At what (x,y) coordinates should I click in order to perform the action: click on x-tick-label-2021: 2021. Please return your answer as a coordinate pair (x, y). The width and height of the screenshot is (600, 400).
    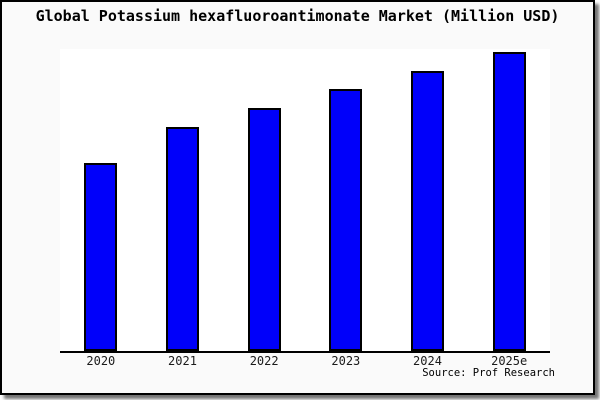
    Looking at the image, I should click on (182, 361).